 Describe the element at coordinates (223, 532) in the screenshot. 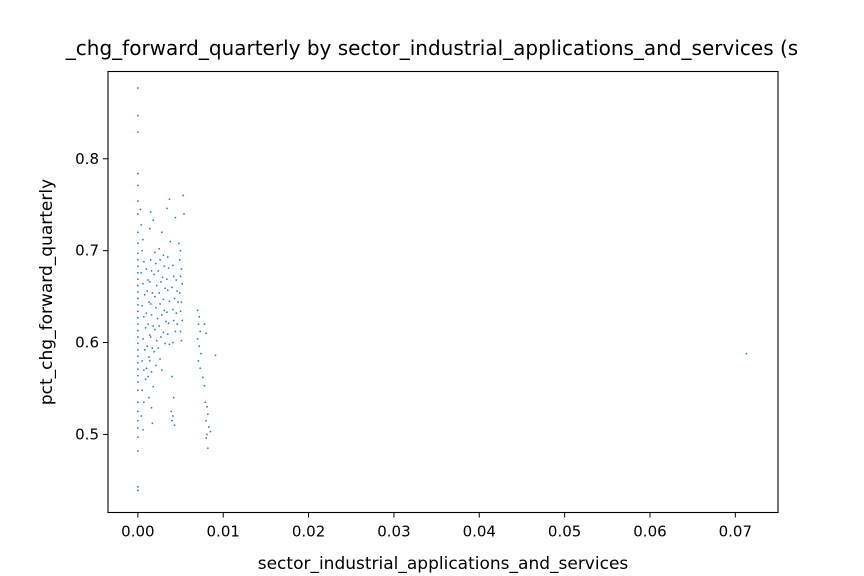

I see `x-tick-label: 0.01` at that location.